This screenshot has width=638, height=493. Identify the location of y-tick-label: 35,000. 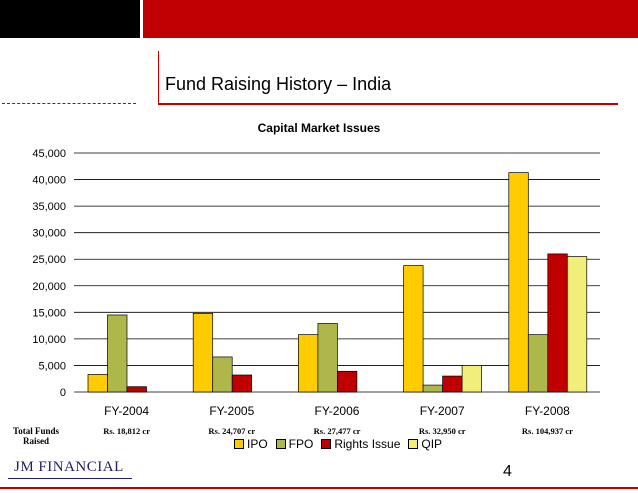
(49, 207).